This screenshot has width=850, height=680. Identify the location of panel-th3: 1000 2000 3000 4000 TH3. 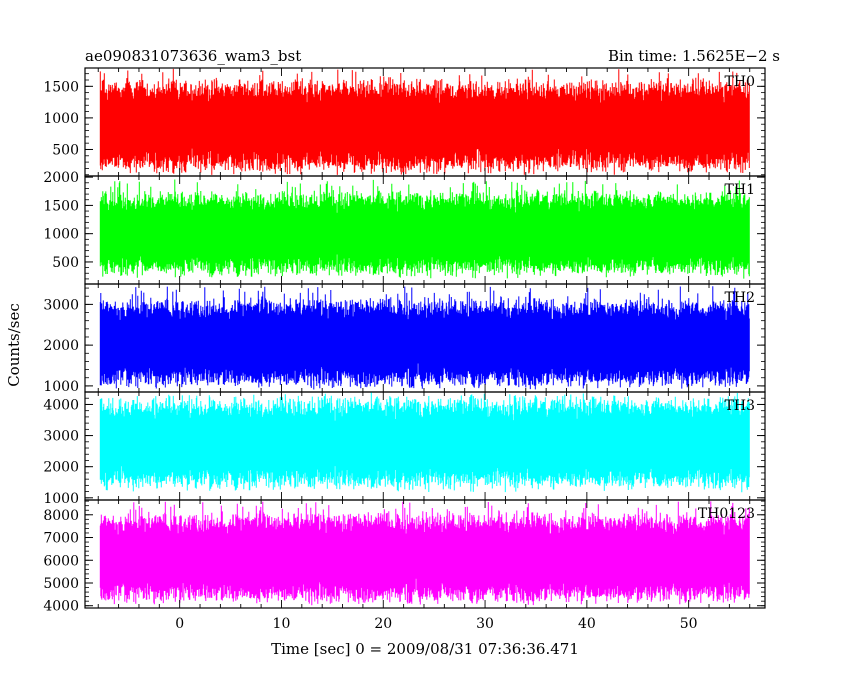
(404, 449).